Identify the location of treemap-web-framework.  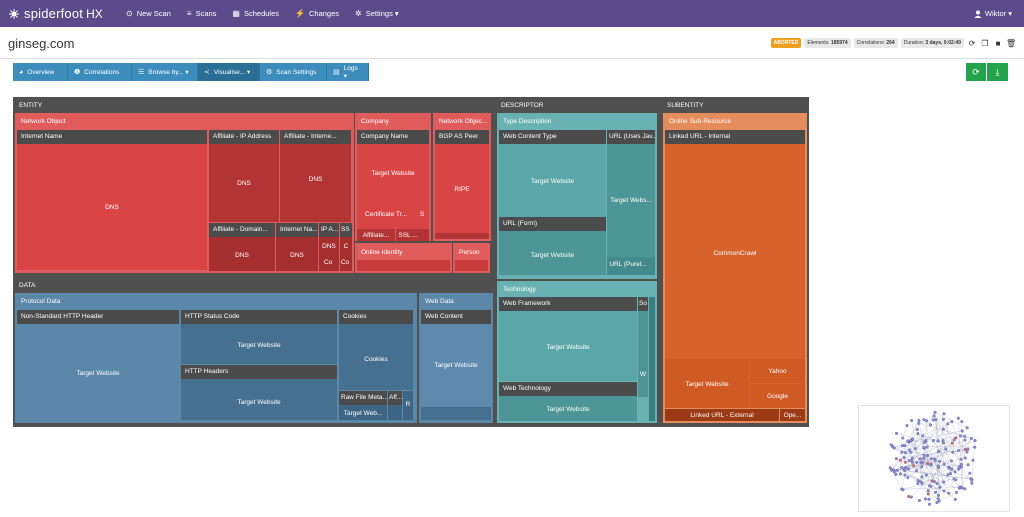
(568, 339).